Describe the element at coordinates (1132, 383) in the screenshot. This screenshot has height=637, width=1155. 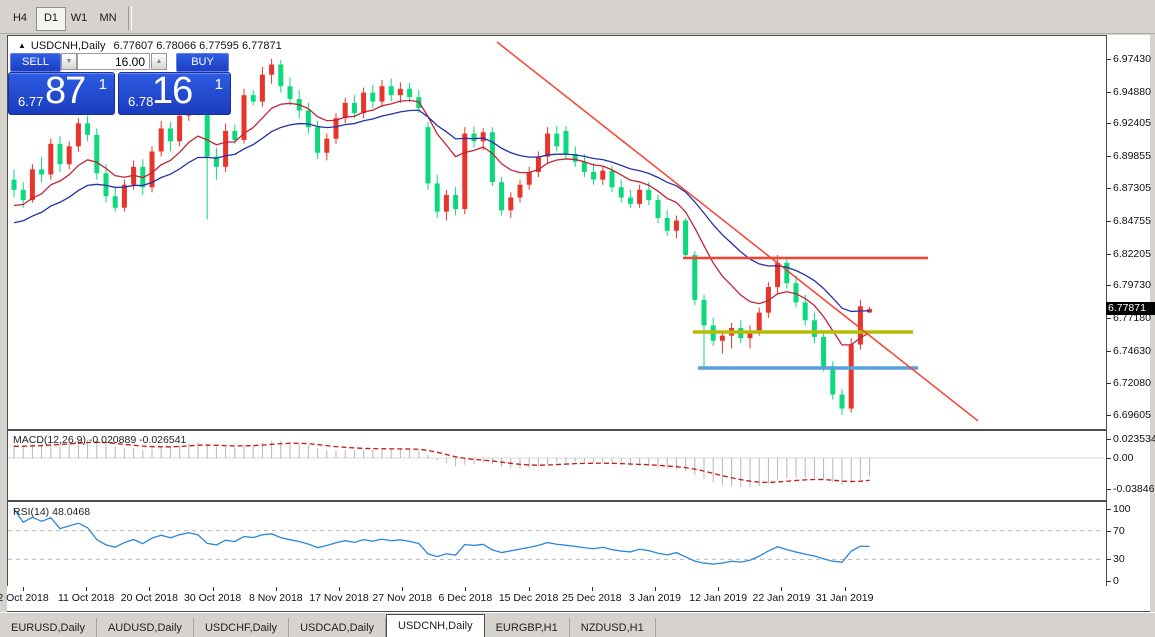
I see `price-axis-label: 6.72080` at that location.